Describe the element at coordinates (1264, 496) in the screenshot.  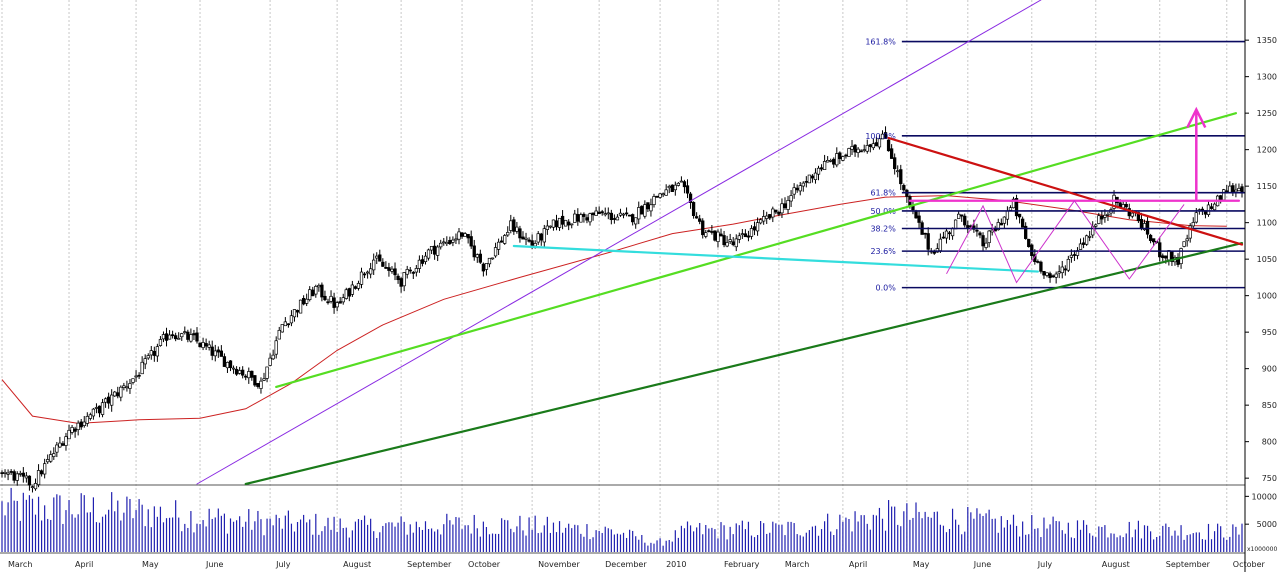
I see `volume-tick-label: 10000` at that location.